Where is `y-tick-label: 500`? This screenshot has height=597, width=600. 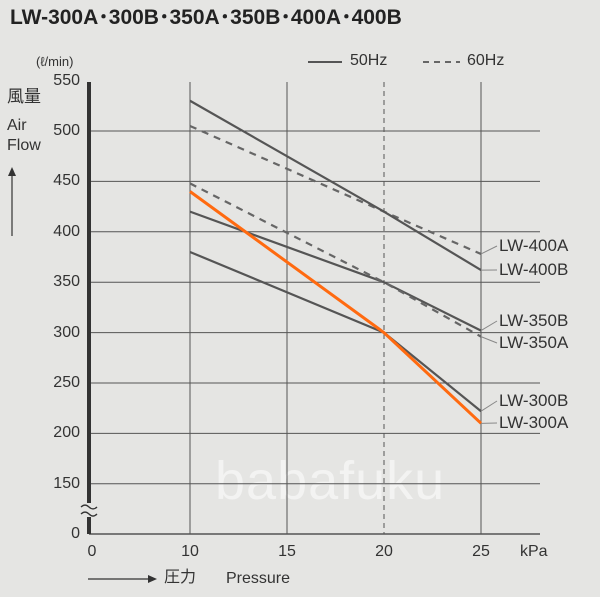
y-tick-label: 500 is located at coordinates (66, 130).